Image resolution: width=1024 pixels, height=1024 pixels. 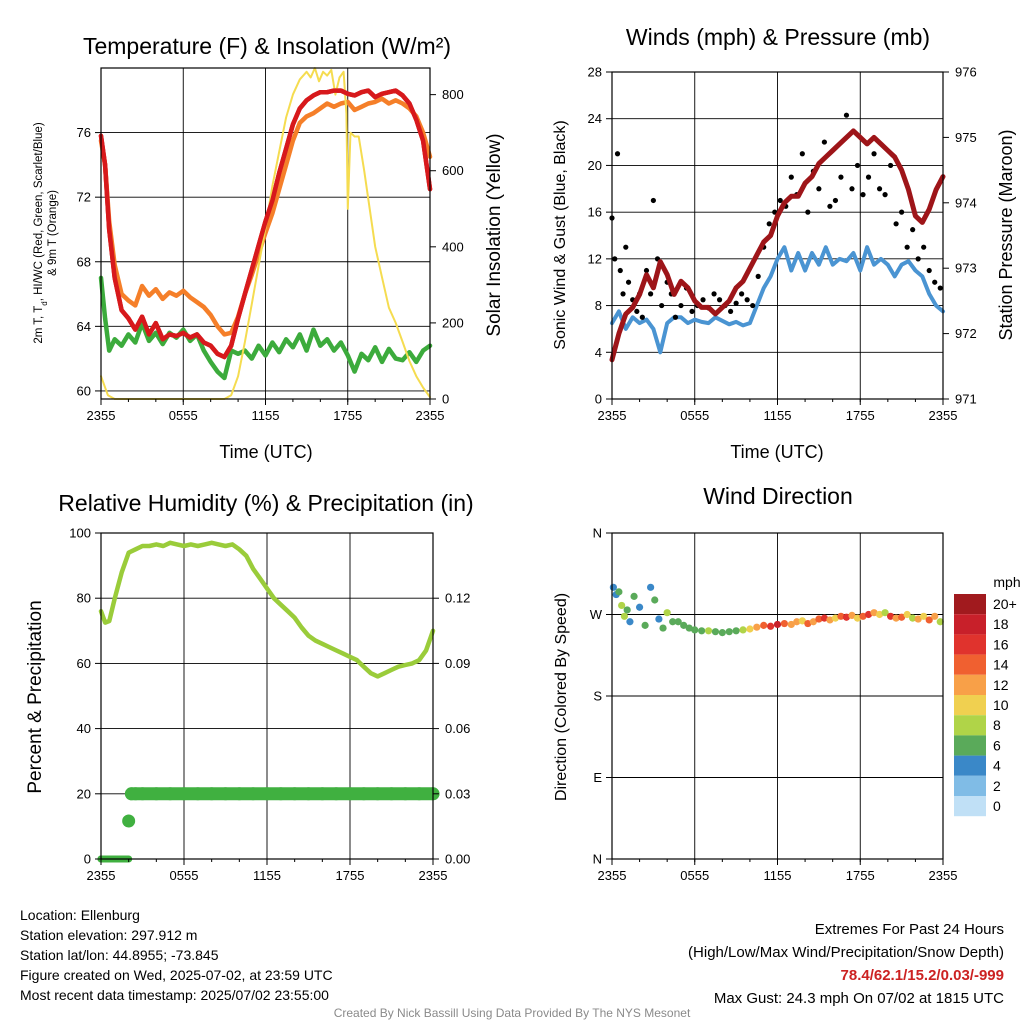 I want to click on y2-tick-label: 0.03, so click(x=457, y=793).